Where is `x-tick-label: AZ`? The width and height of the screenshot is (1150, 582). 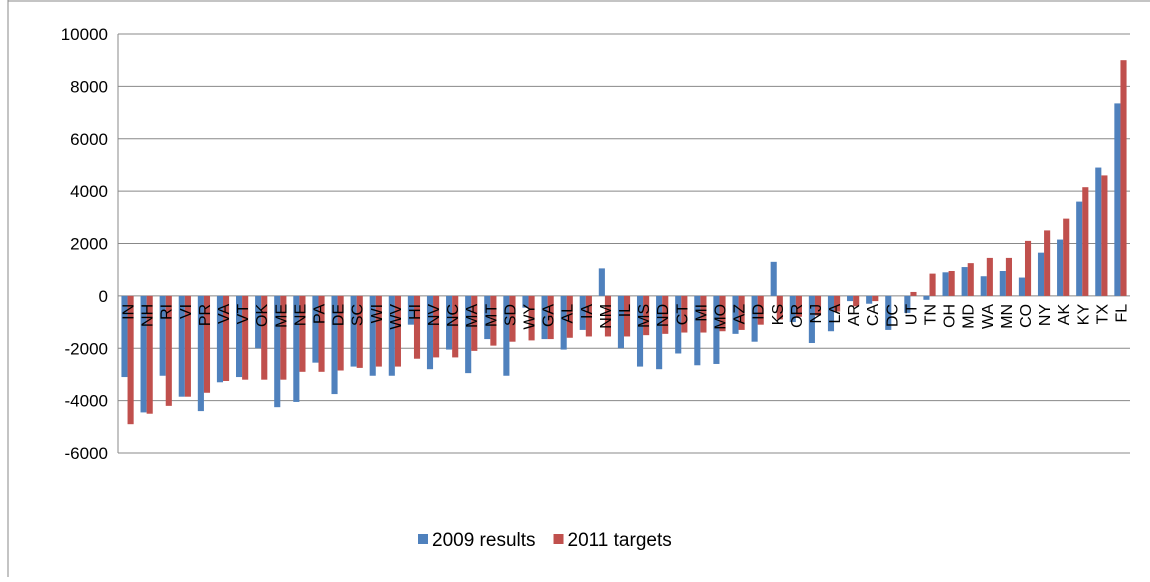 x-tick-label: AZ is located at coordinates (740, 314).